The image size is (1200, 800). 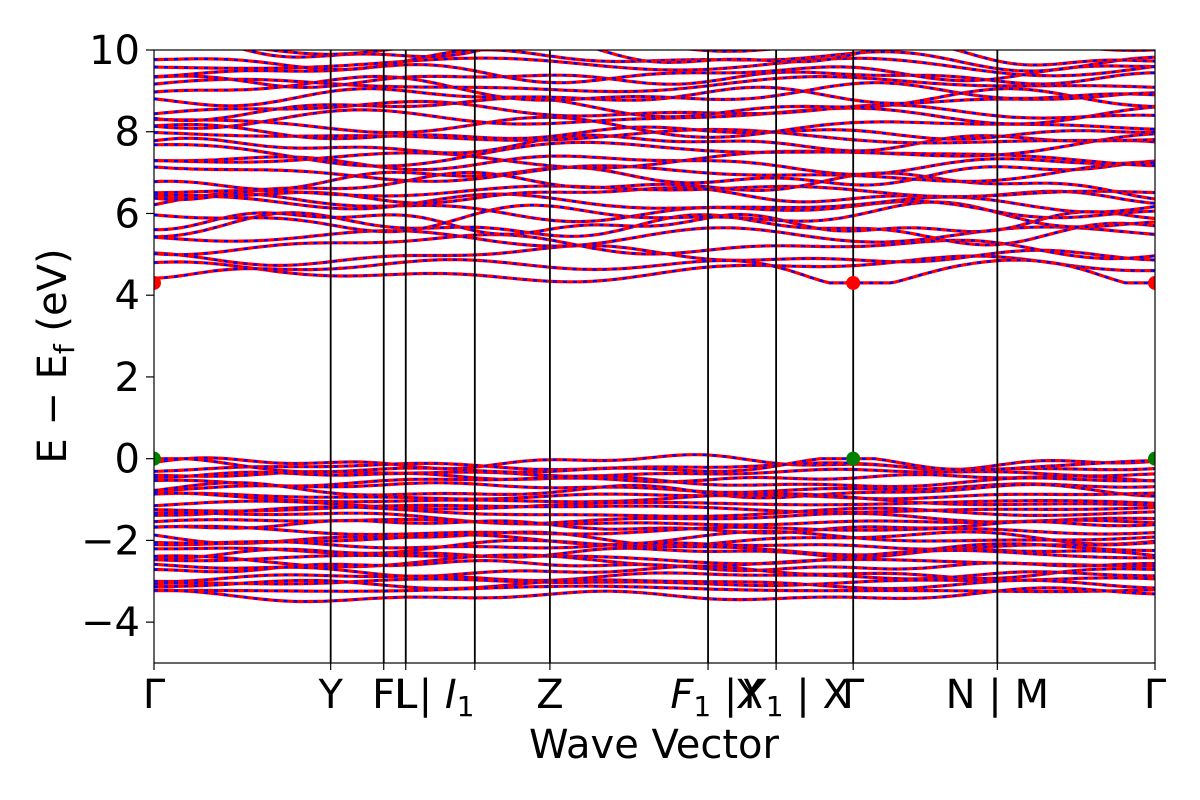 What do you see at coordinates (110, 541) in the screenshot?
I see `y-tick-label: −2` at bounding box center [110, 541].